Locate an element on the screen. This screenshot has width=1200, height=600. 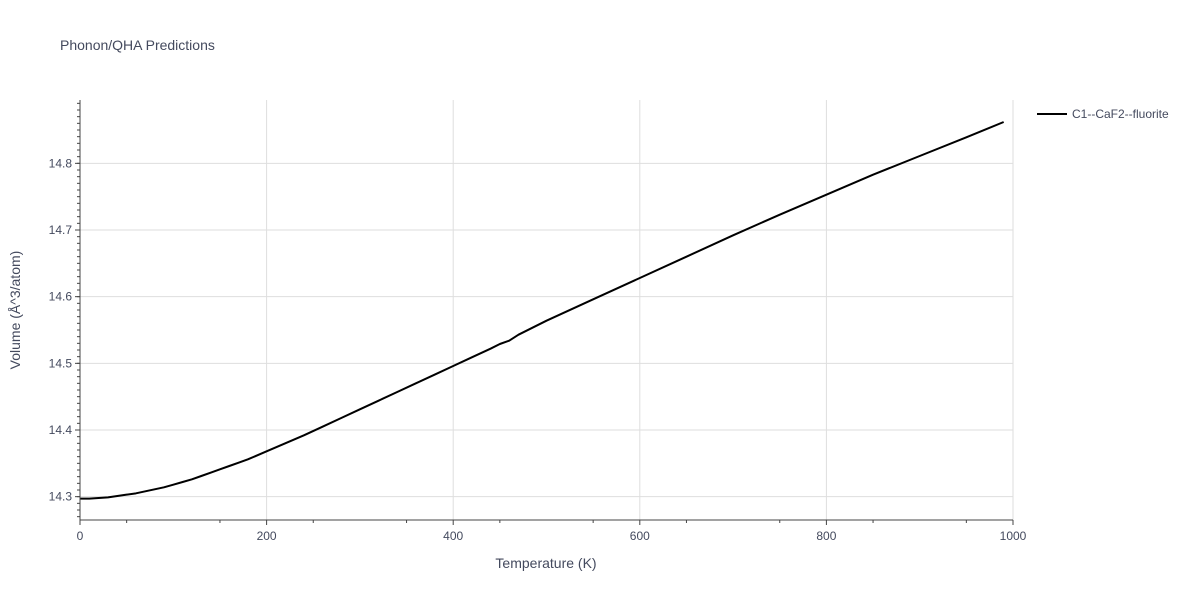
y-tick-label: 14.8 is located at coordinates (61, 163).